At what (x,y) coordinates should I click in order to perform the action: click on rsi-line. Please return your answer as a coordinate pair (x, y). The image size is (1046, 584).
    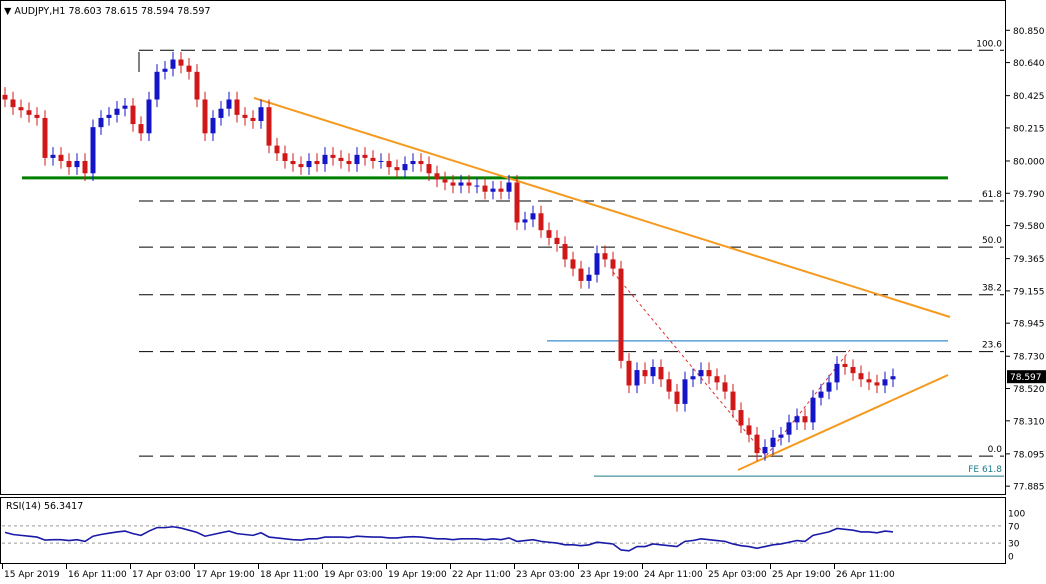
    Looking at the image, I should click on (449, 538).